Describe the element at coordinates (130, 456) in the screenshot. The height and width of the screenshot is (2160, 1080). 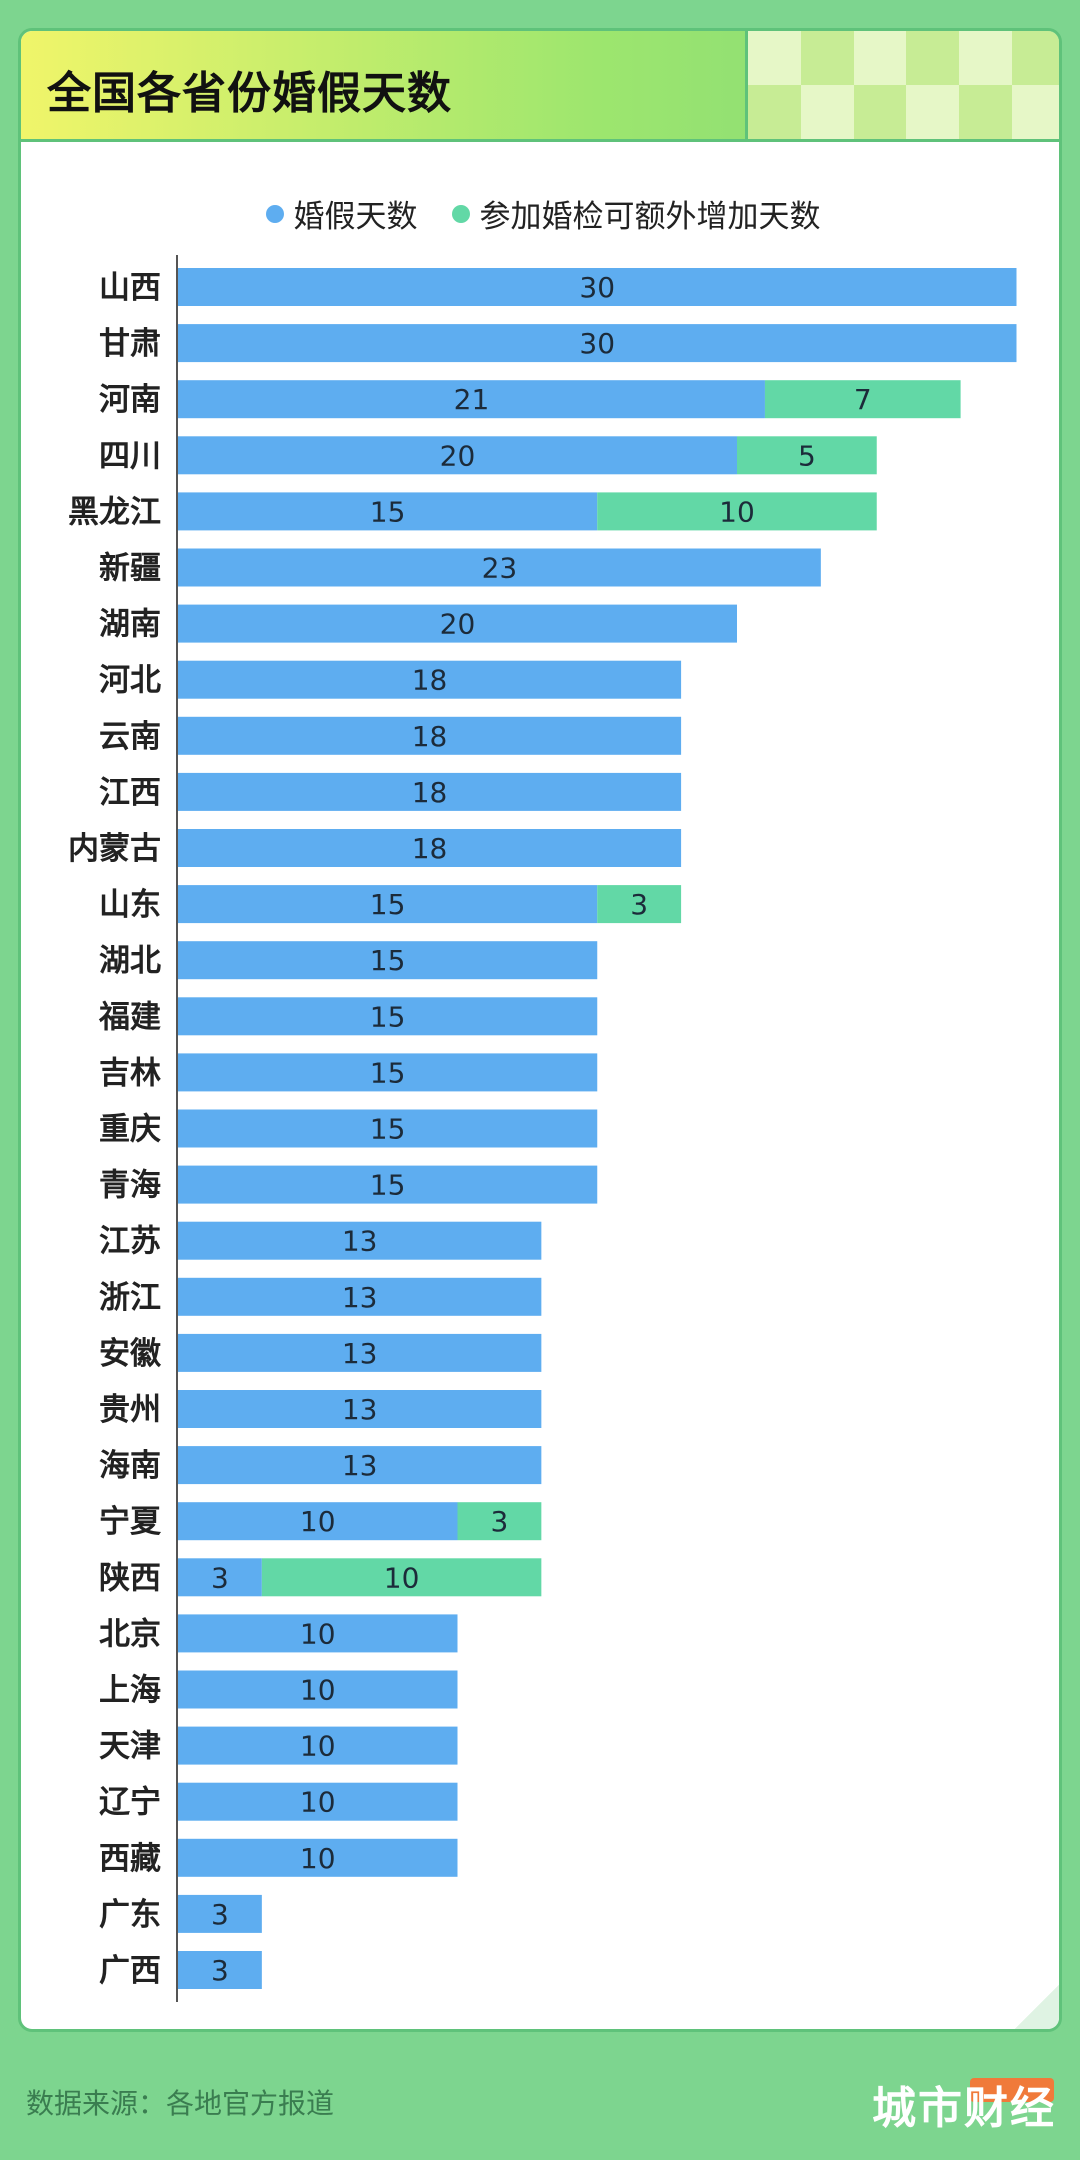
I see `category-label: 四川` at that location.